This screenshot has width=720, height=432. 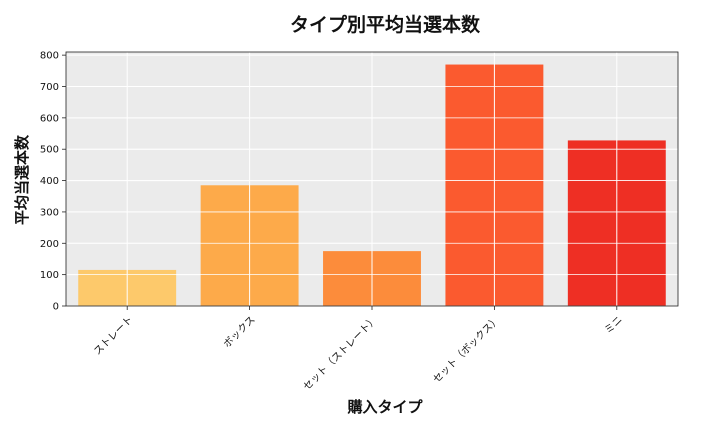 What do you see at coordinates (49, 181) in the screenshot?
I see `y-tick-label: 400` at bounding box center [49, 181].